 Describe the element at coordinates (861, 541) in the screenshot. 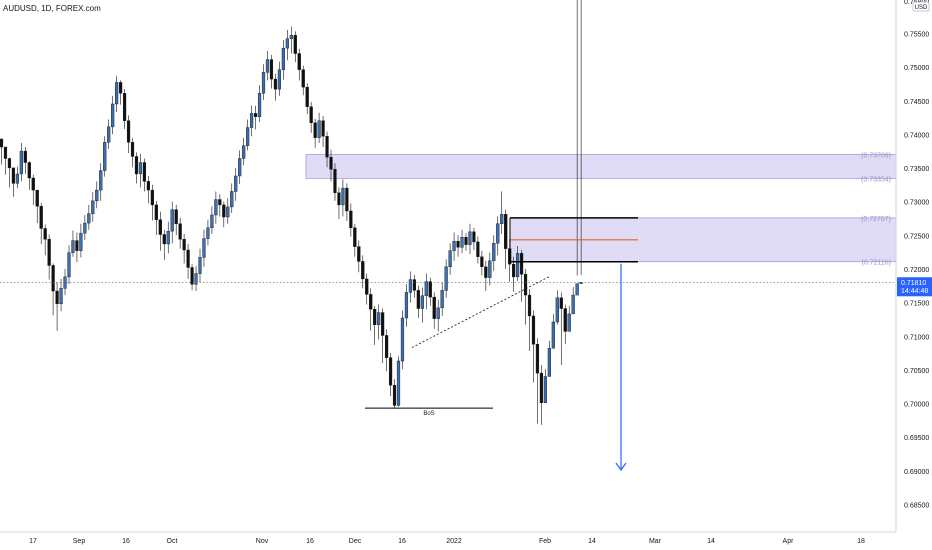

I see `time-tick-label: 18` at that location.